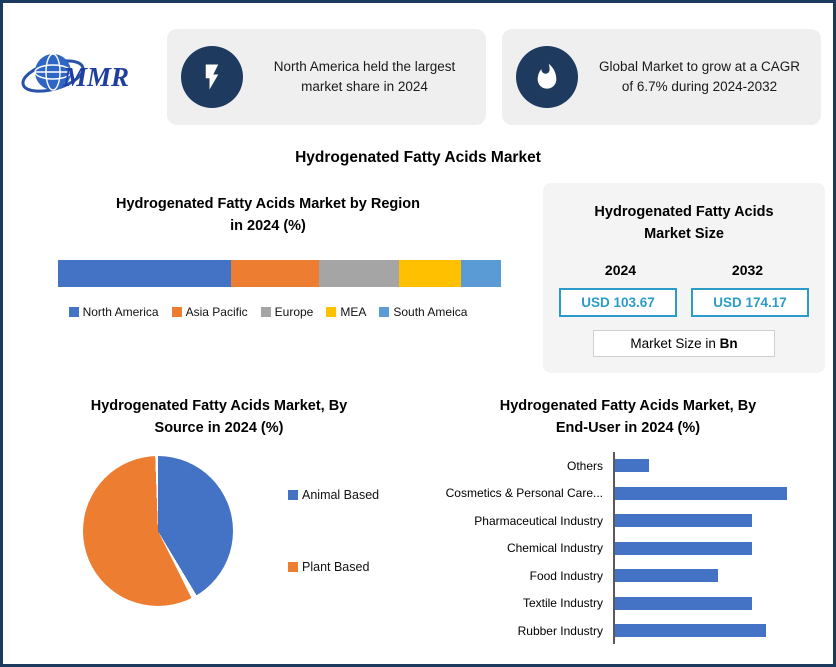 This screenshot has height=667, width=836. What do you see at coordinates (294, 311) in the screenshot?
I see `legend-label: Europe` at bounding box center [294, 311].